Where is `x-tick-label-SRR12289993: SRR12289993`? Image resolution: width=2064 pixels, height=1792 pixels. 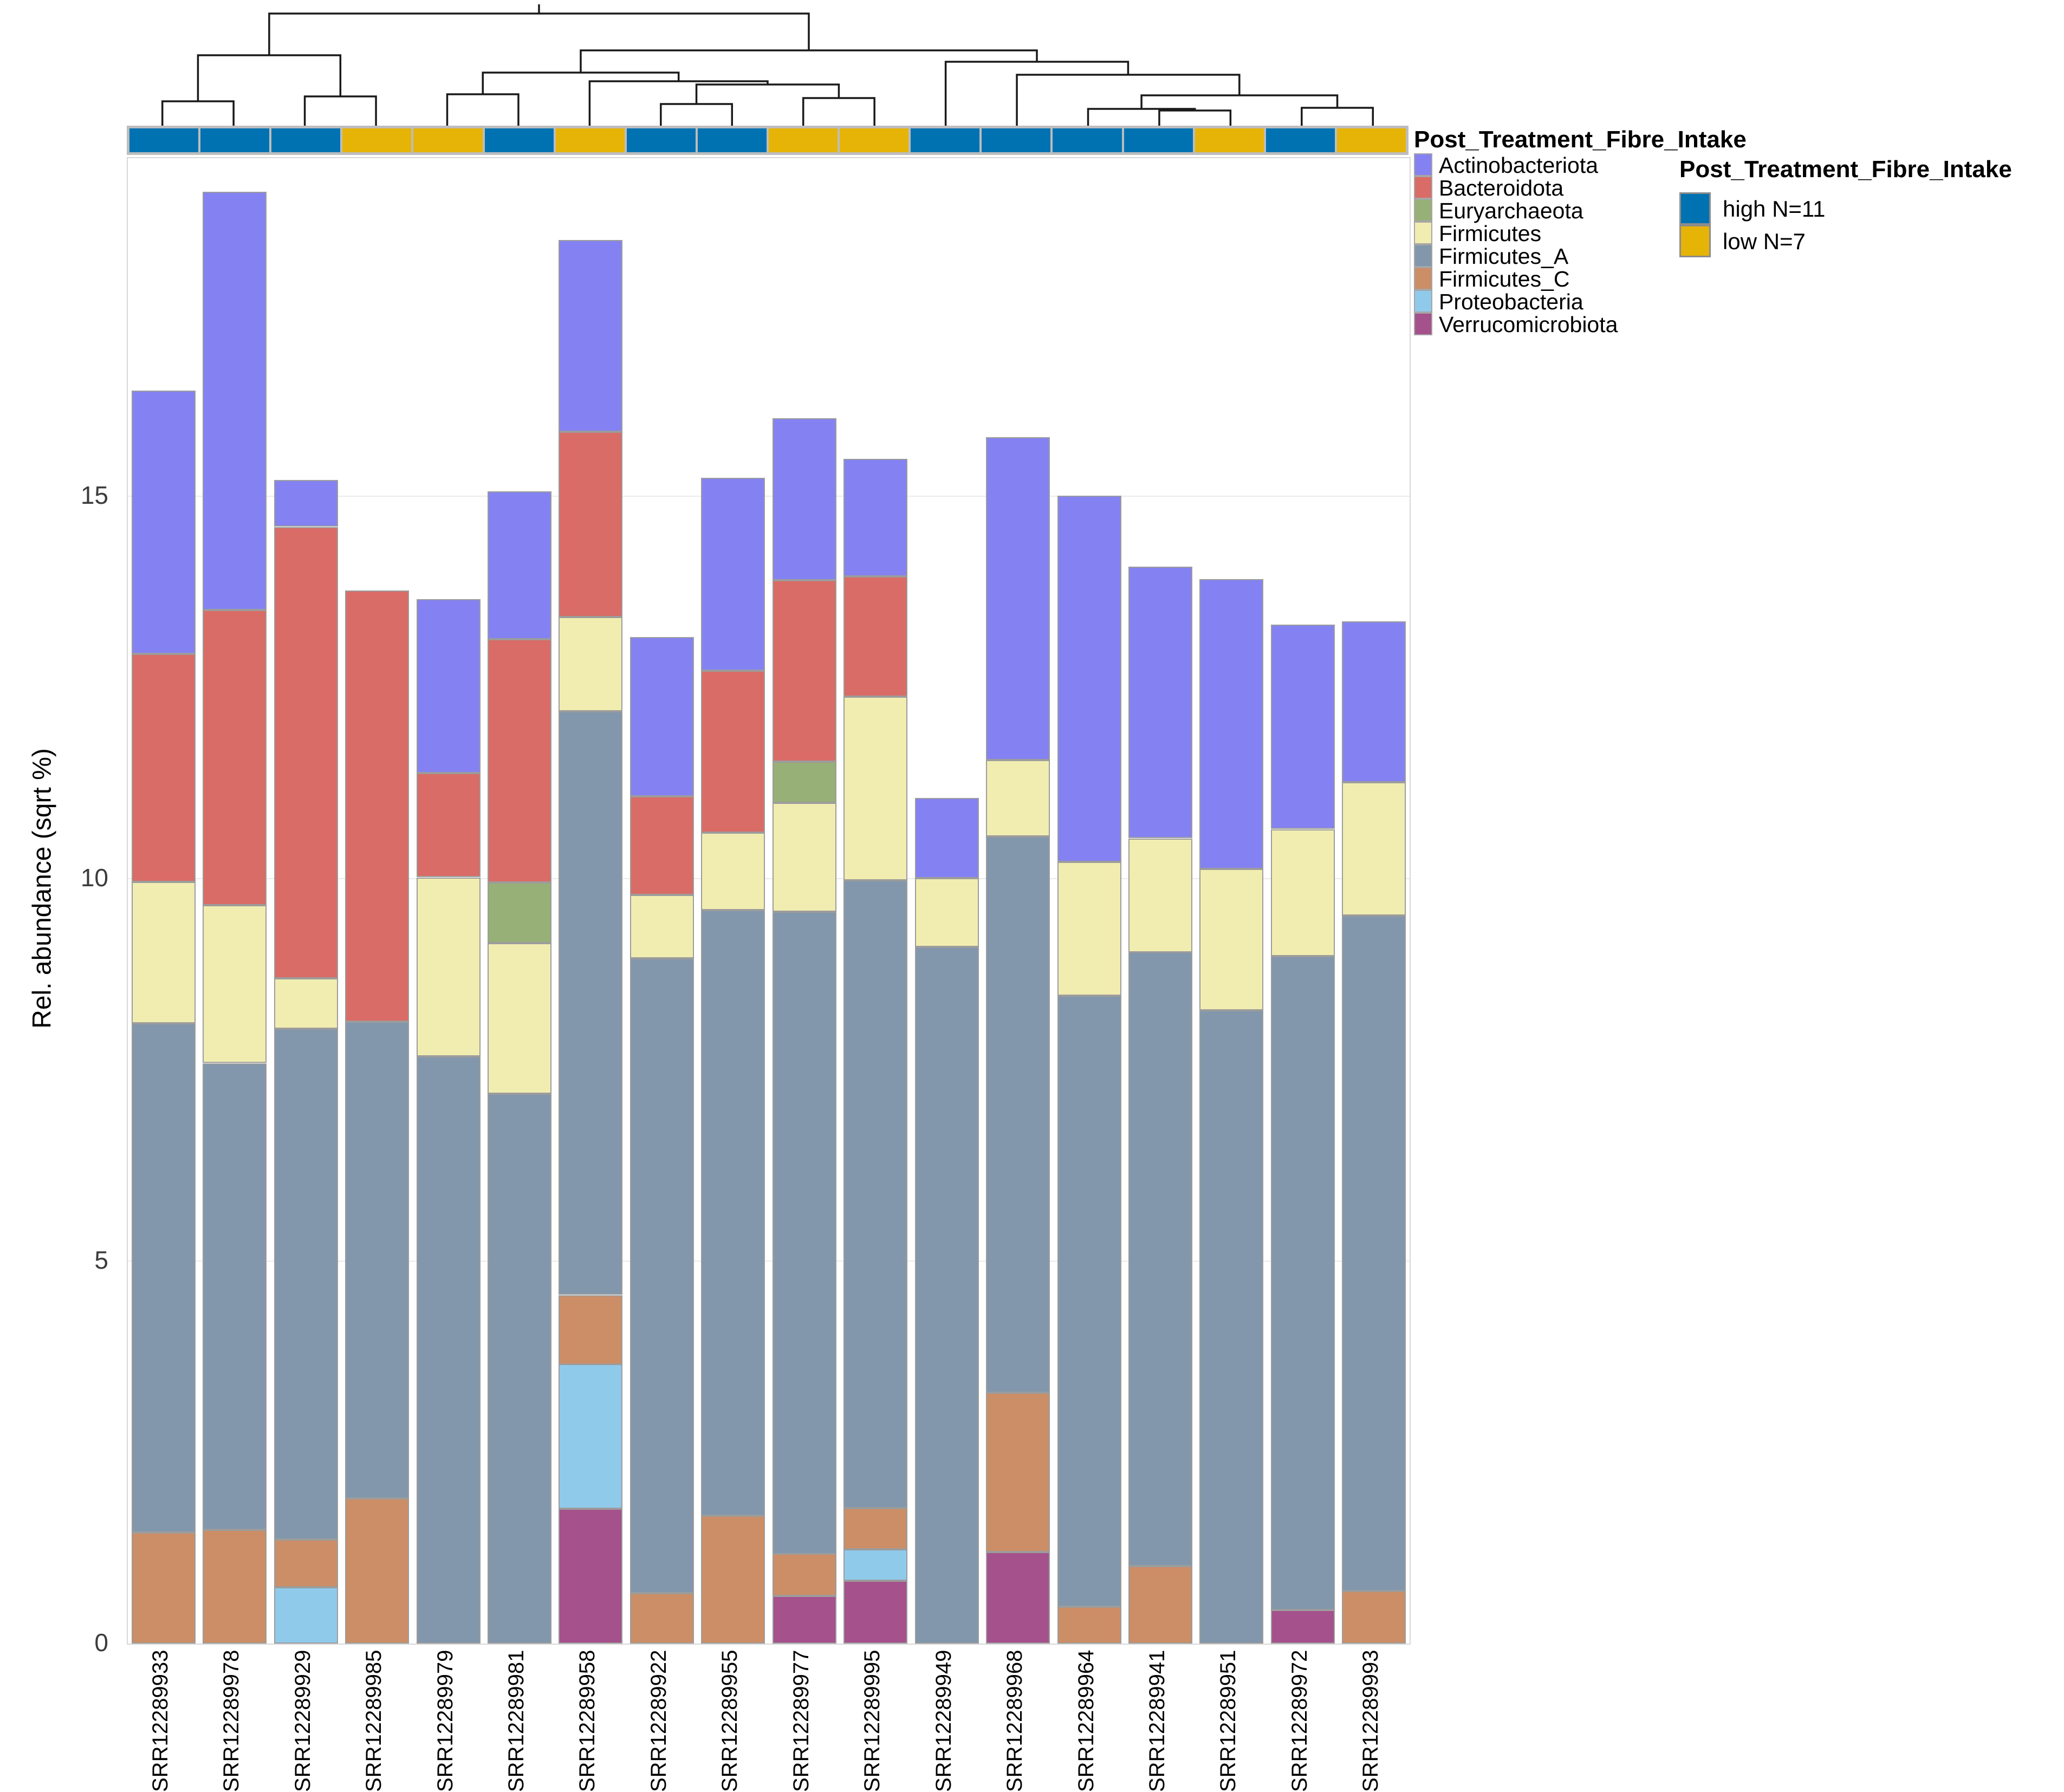
x-tick-label-SRR12289993: SRR12289993 is located at coordinates (1371, 1721).